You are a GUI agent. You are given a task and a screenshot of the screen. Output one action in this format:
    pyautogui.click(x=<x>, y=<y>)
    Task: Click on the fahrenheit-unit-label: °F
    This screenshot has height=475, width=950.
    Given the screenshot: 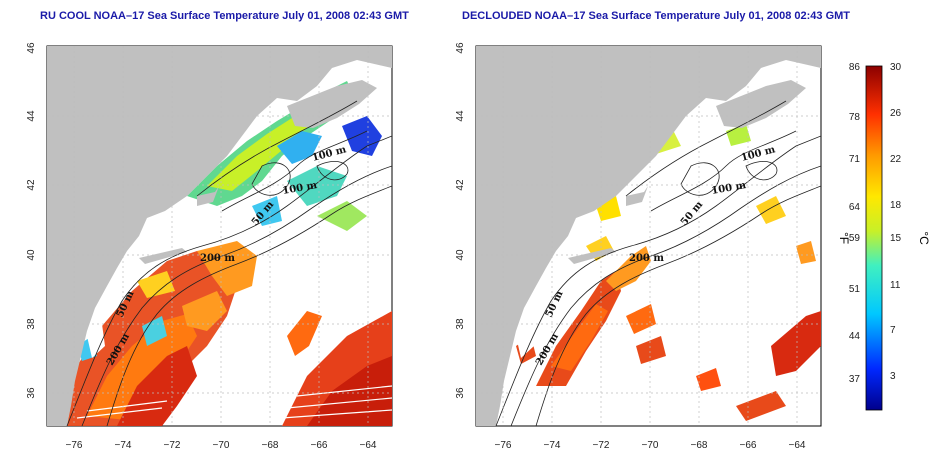 What is the action you would take?
    pyautogui.click(x=844, y=238)
    